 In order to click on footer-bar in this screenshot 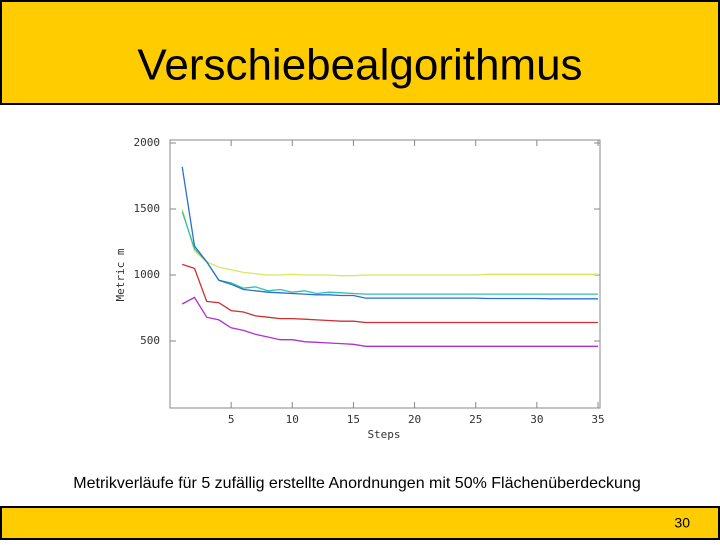, I will do `click(360, 523)`.